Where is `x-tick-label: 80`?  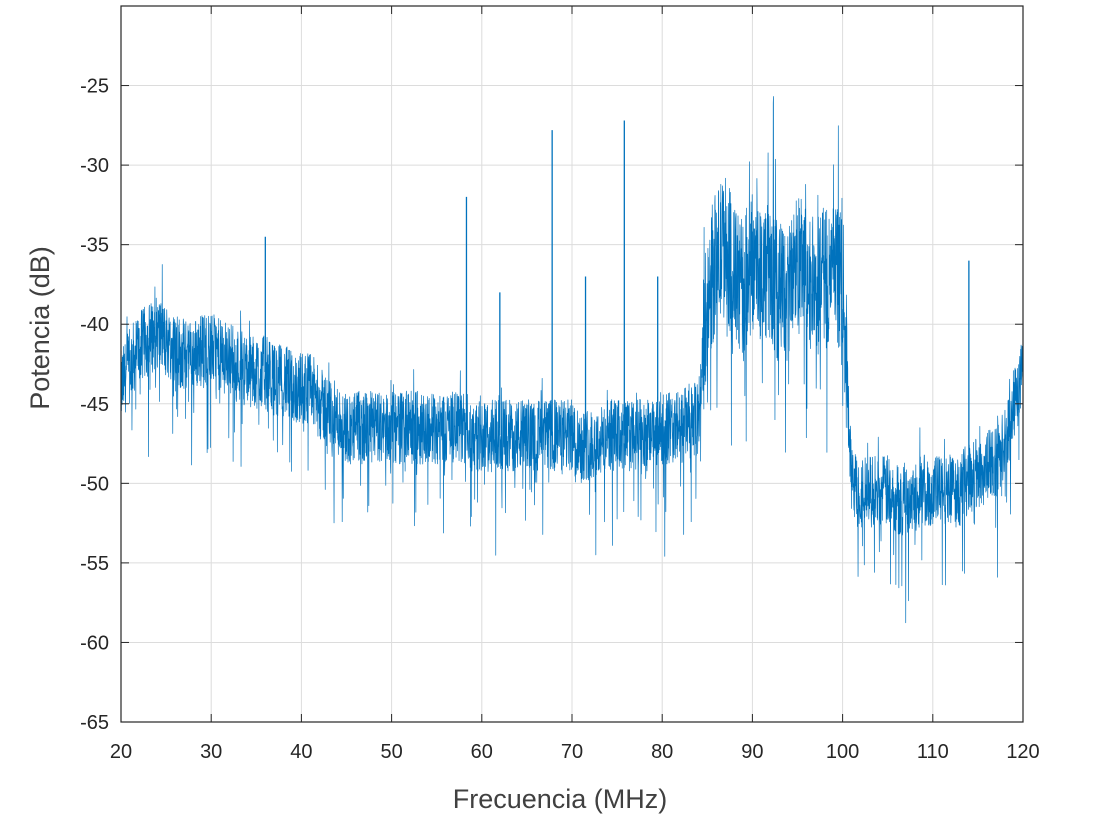
x-tick-label: 80 is located at coordinates (662, 752).